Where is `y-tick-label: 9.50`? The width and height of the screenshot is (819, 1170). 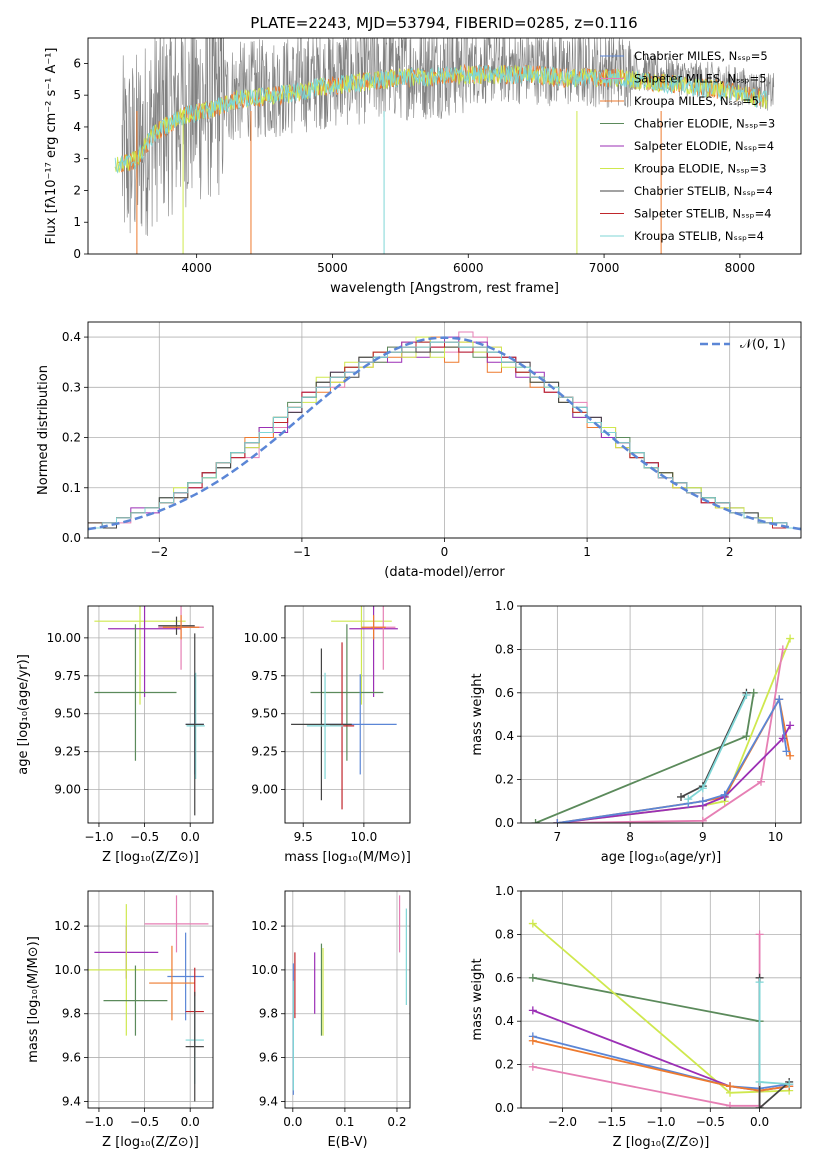
y-tick-label: 9.50 is located at coordinates (264, 714).